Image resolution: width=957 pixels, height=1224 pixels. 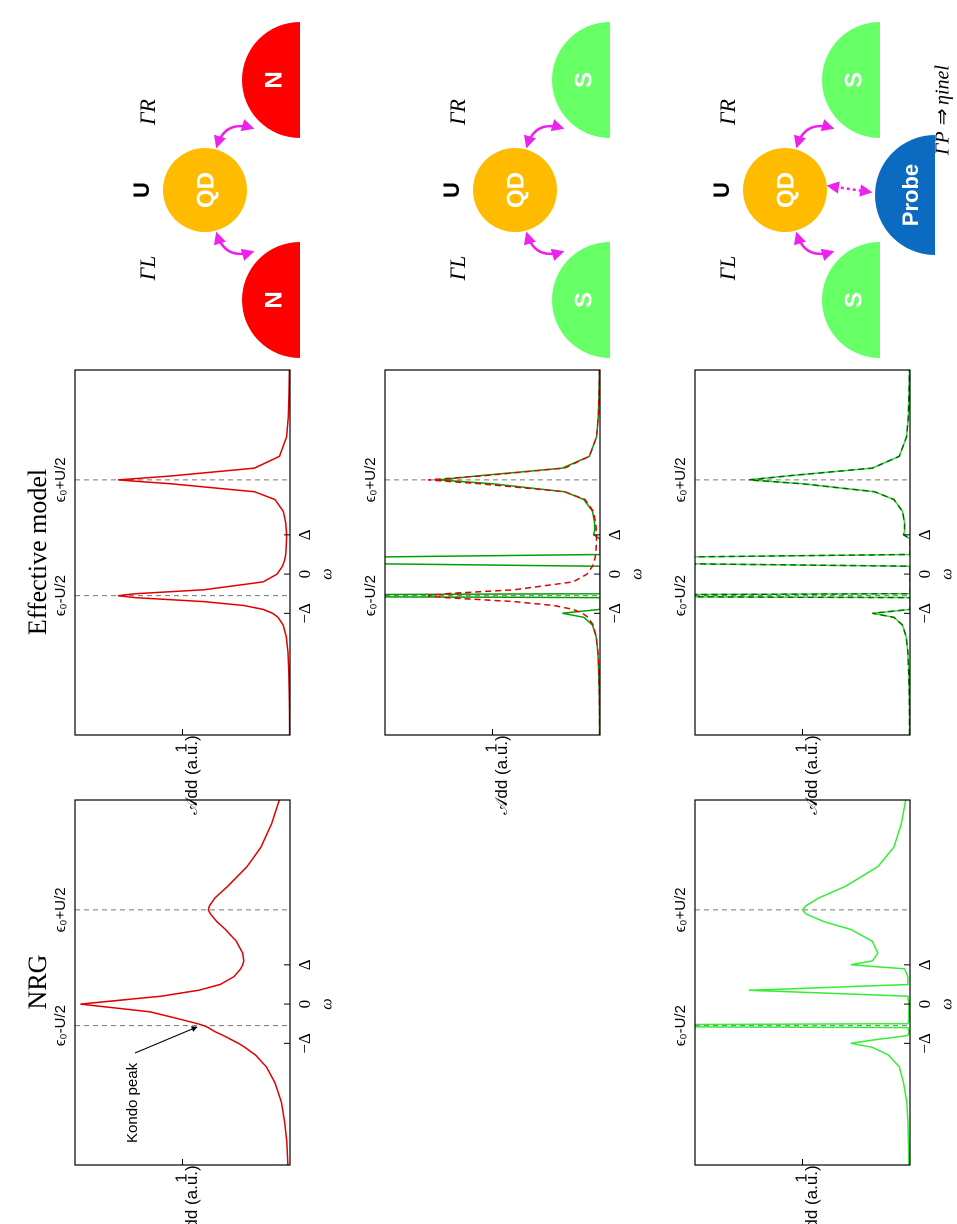 I want to click on probe-label: Probe, so click(x=910, y=195).